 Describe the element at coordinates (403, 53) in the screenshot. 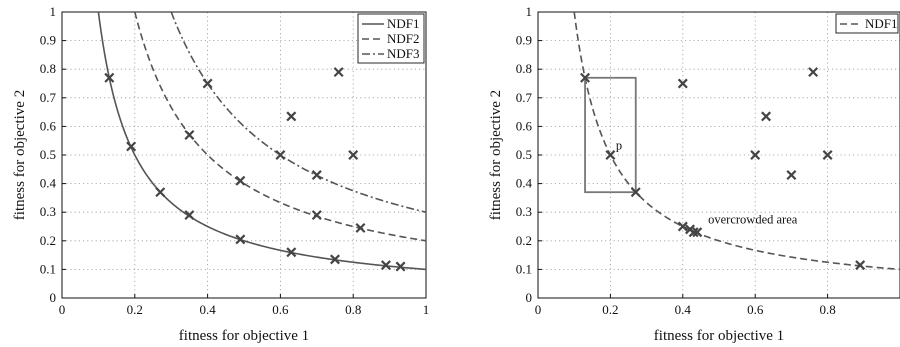

I see `legend-label-ndf3: NDF3` at that location.